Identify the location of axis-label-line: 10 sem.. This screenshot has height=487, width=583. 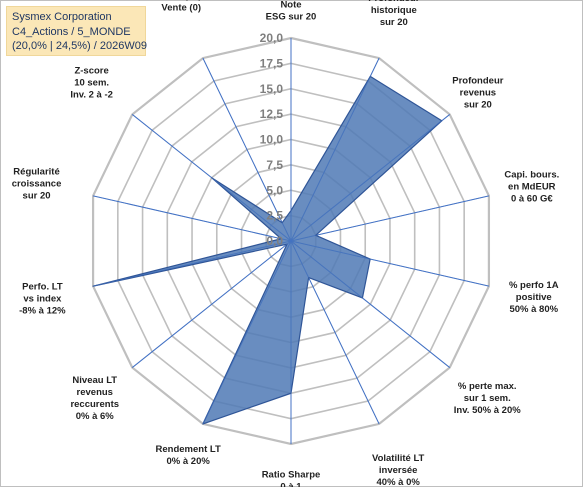
(91, 83).